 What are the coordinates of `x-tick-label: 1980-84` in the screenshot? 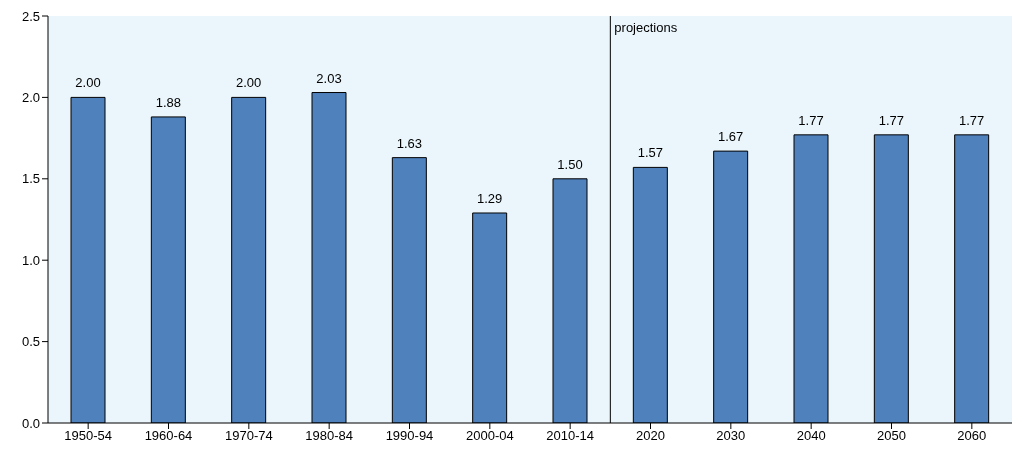 It's located at (329, 436).